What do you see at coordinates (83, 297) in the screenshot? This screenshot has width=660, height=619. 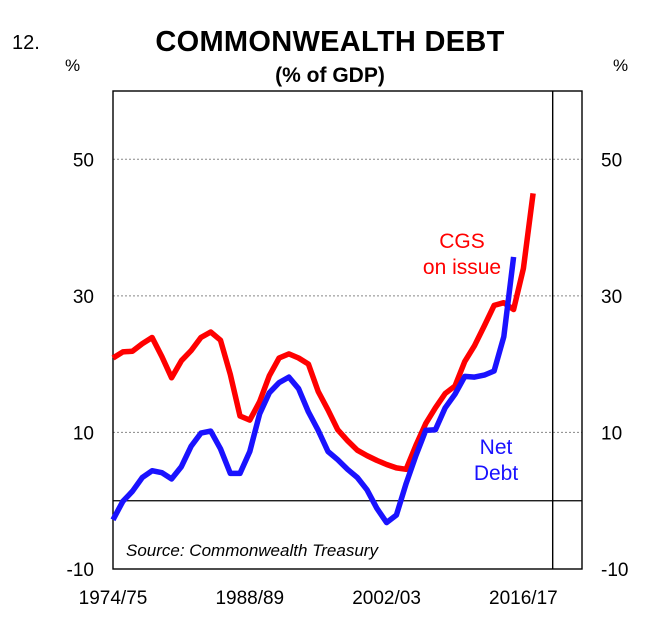 I see `y-tick-left: 30` at bounding box center [83, 297].